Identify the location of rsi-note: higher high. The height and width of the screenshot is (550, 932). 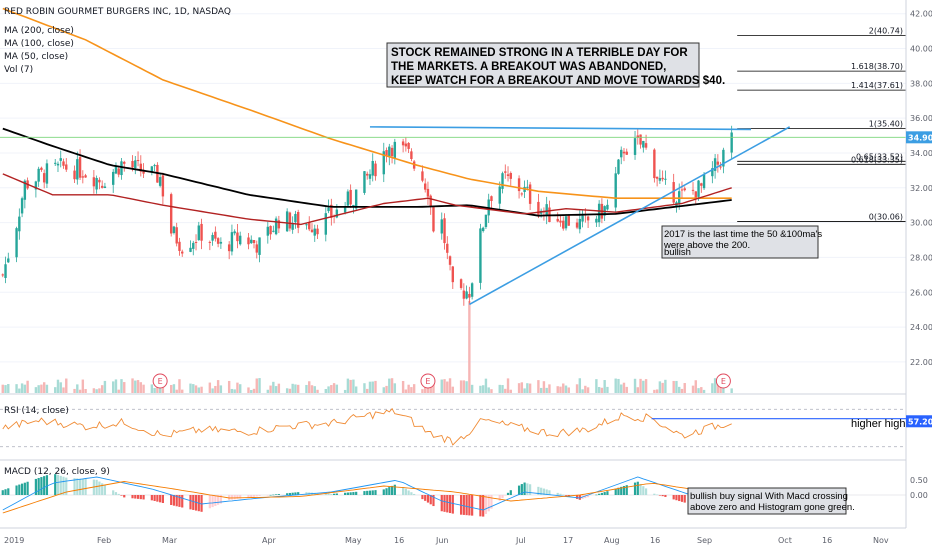
(878, 424).